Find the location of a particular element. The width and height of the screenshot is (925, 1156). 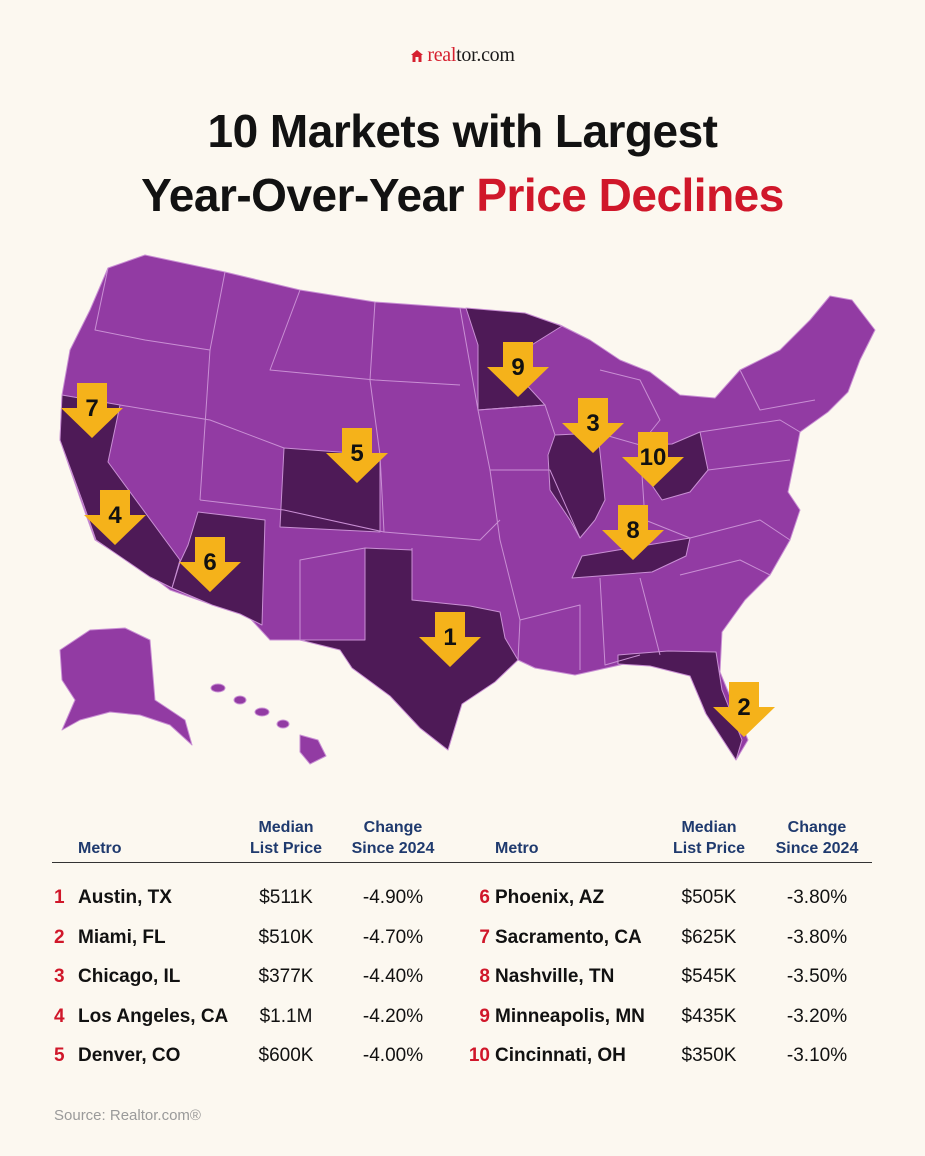

marker-1: 1 is located at coordinates (450, 639).